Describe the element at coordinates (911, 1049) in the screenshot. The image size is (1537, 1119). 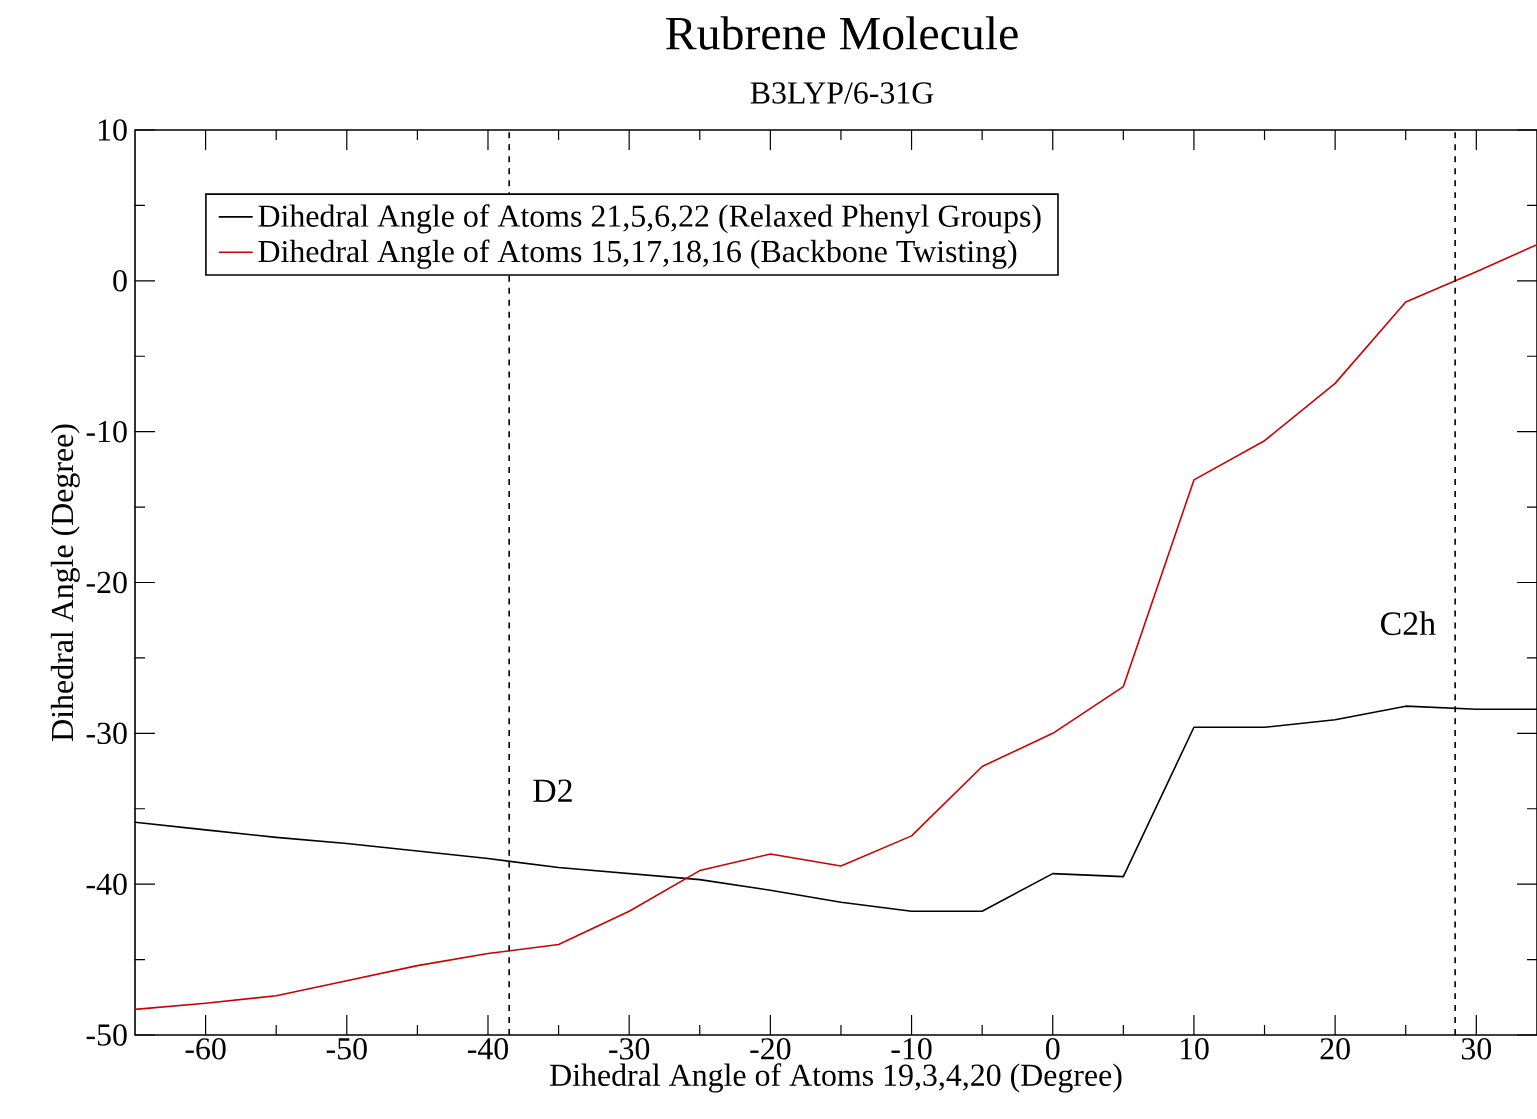
I see `x-tick-label: -10` at that location.